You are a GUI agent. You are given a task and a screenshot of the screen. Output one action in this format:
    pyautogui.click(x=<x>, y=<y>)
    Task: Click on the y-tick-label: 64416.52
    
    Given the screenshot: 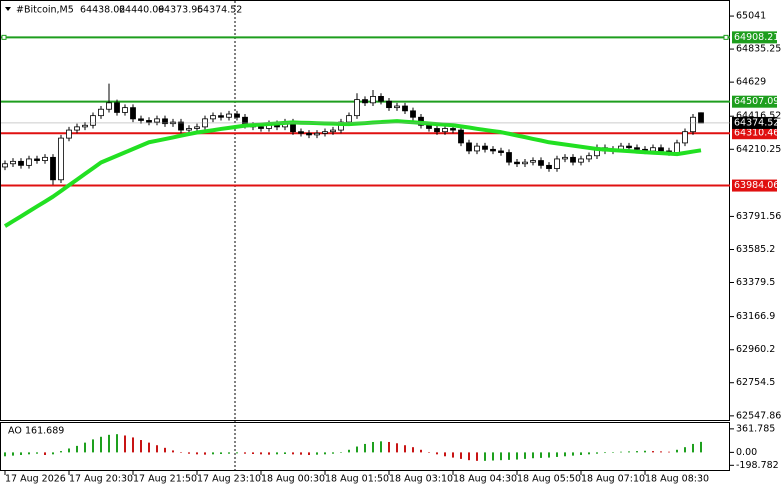 What is the action you would take?
    pyautogui.click(x=758, y=116)
    